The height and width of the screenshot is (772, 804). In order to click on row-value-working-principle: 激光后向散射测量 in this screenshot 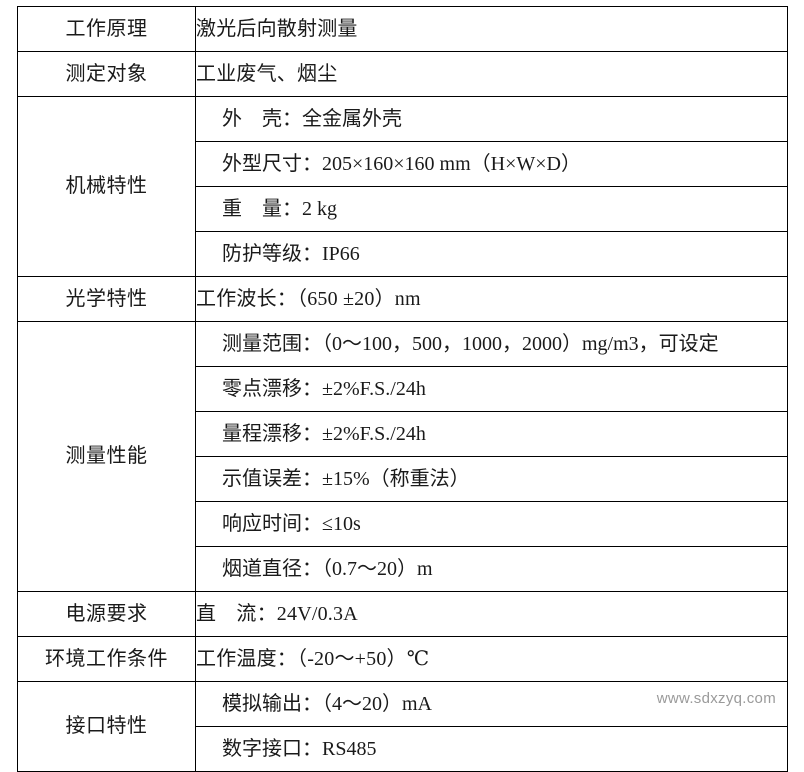, I will do `click(491, 29)`.